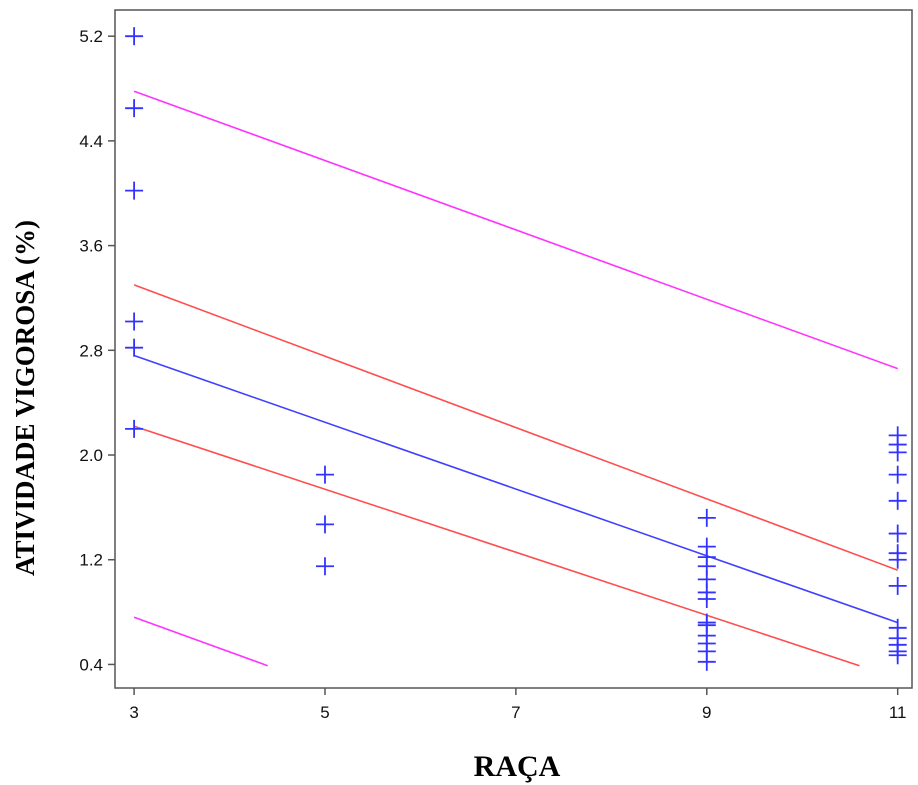 This screenshot has height=785, width=918. Describe the element at coordinates (515, 712) in the screenshot. I see `x-tick-label: 7` at that location.